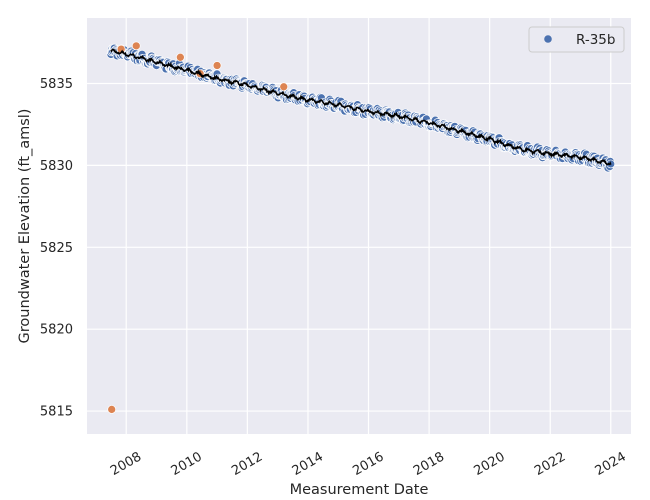  What do you see at coordinates (489, 464) in the screenshot?
I see `x-tick-label: 2020` at bounding box center [489, 464].